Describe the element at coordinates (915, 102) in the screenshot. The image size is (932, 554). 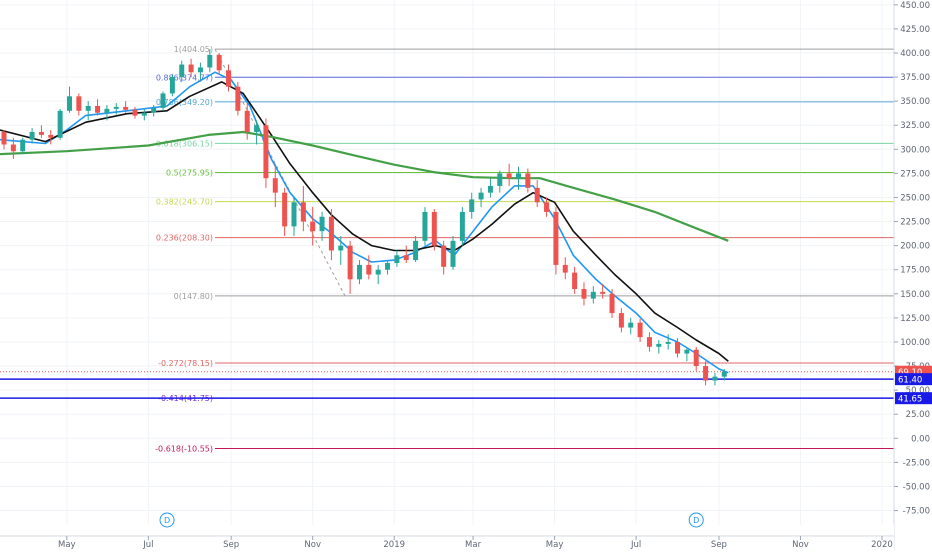
I see `y-tick-label: 350.00` at that location.